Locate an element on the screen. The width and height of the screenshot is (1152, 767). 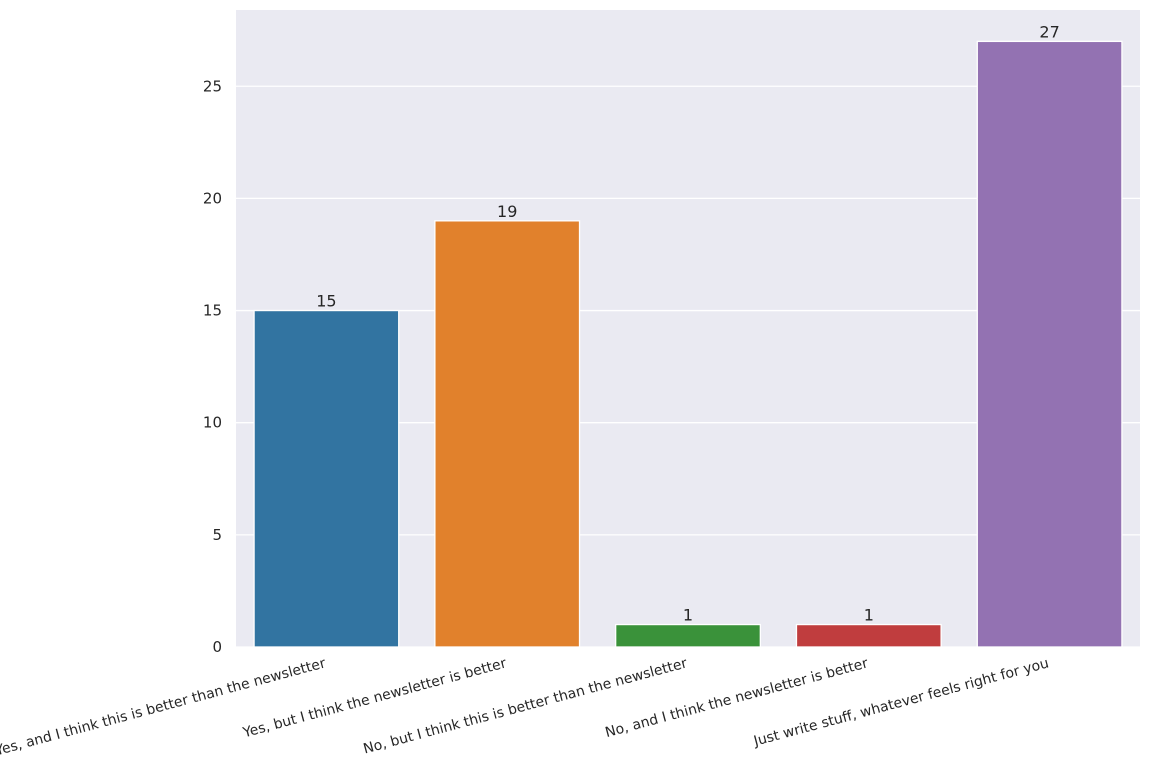
y-tick-label: 0 is located at coordinates (217, 647).